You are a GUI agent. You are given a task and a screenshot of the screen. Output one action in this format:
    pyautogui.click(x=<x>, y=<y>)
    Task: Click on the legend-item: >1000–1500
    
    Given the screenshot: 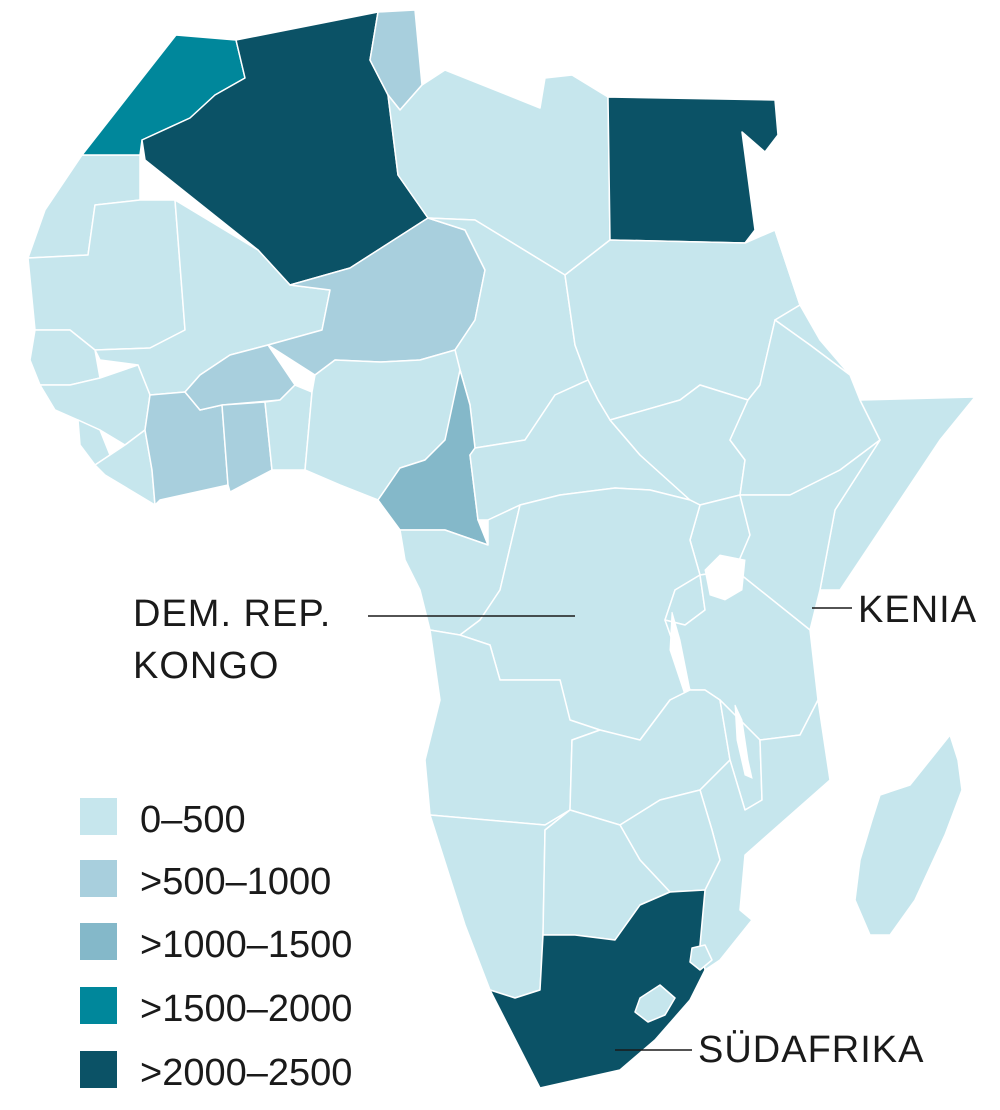 What is the action you would take?
    pyautogui.click(x=216, y=944)
    